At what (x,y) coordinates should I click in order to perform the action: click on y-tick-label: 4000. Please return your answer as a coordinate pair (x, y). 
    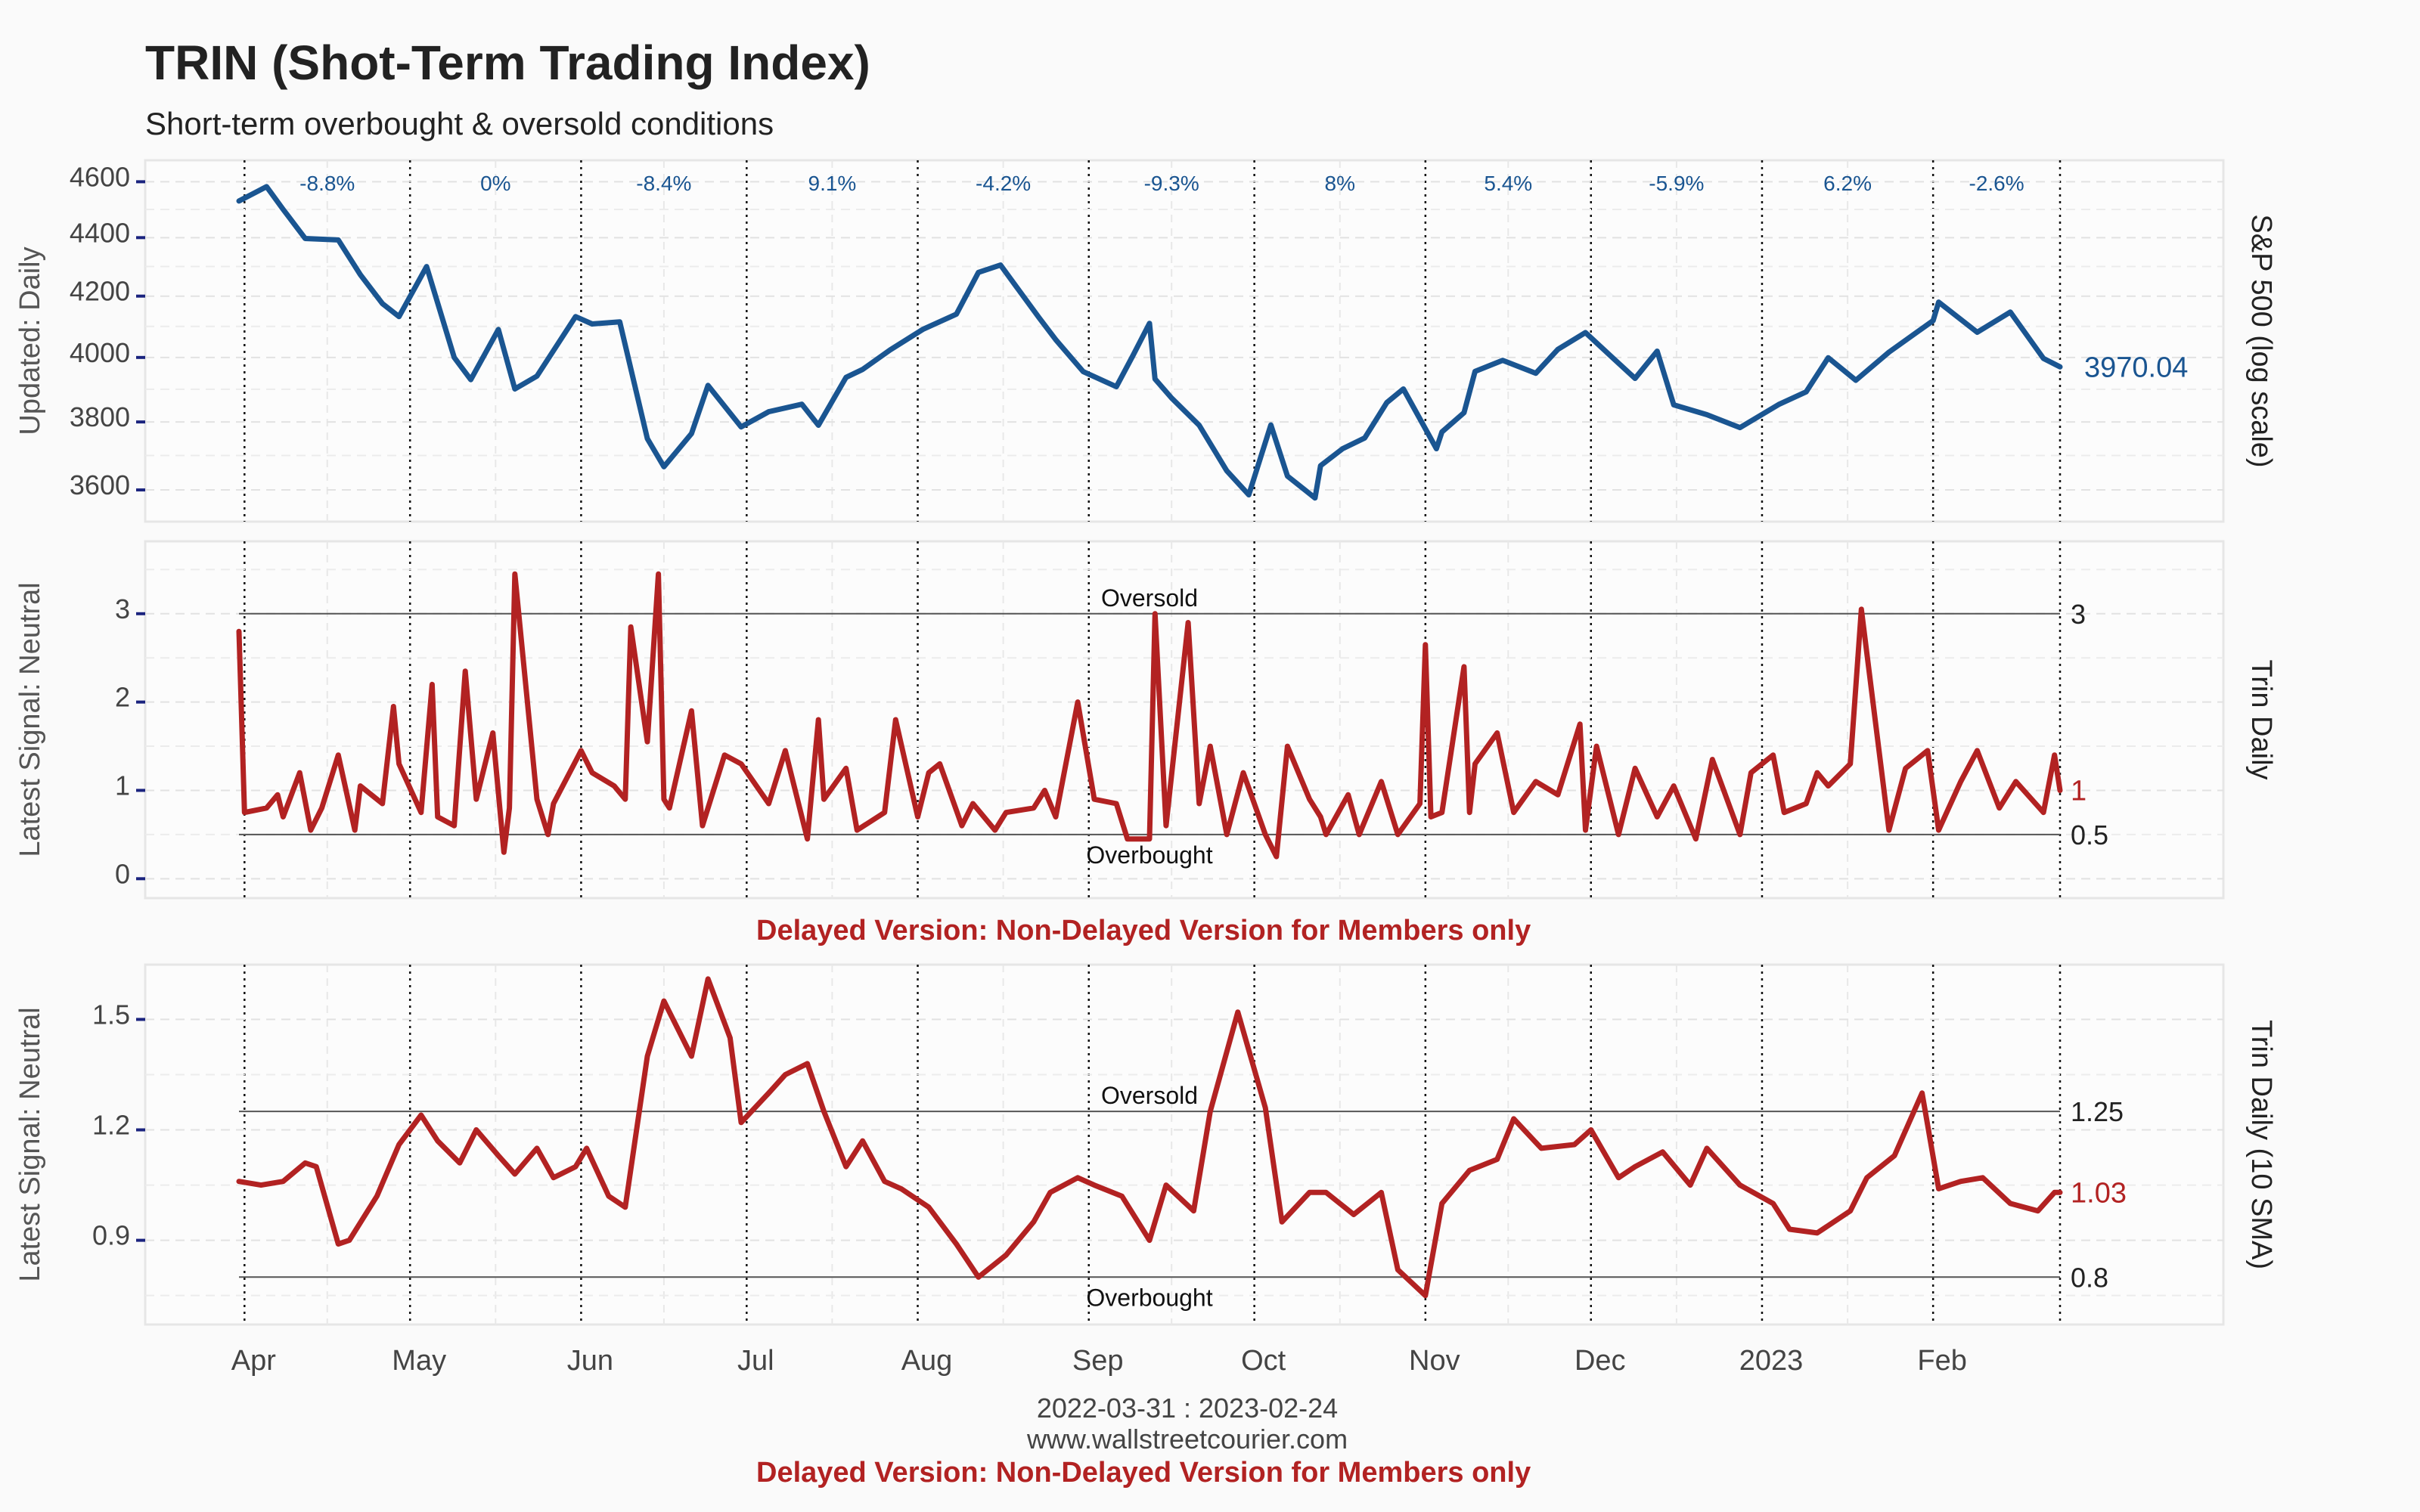
    Looking at the image, I should click on (100, 352).